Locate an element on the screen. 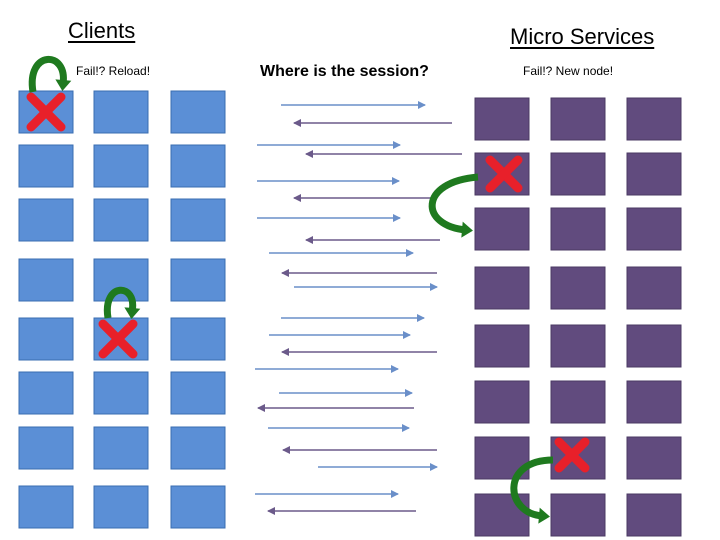 The height and width of the screenshot is (540, 720). session-question: Where is the session? is located at coordinates (344, 71).